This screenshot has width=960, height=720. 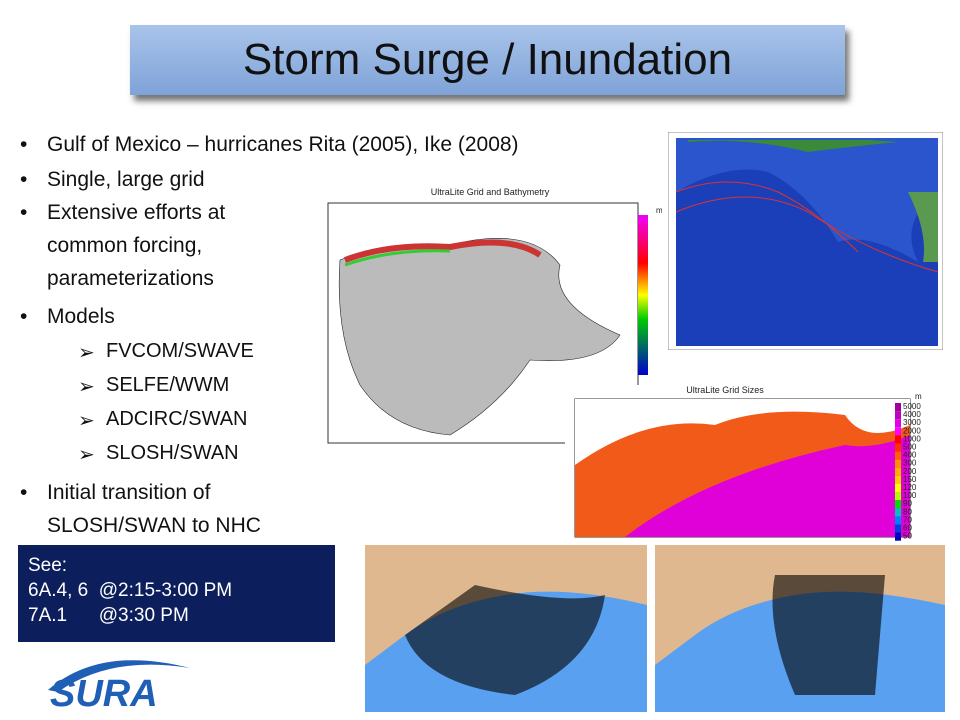 What do you see at coordinates (158, 179) in the screenshot?
I see `bullet: Single, large grid` at bounding box center [158, 179].